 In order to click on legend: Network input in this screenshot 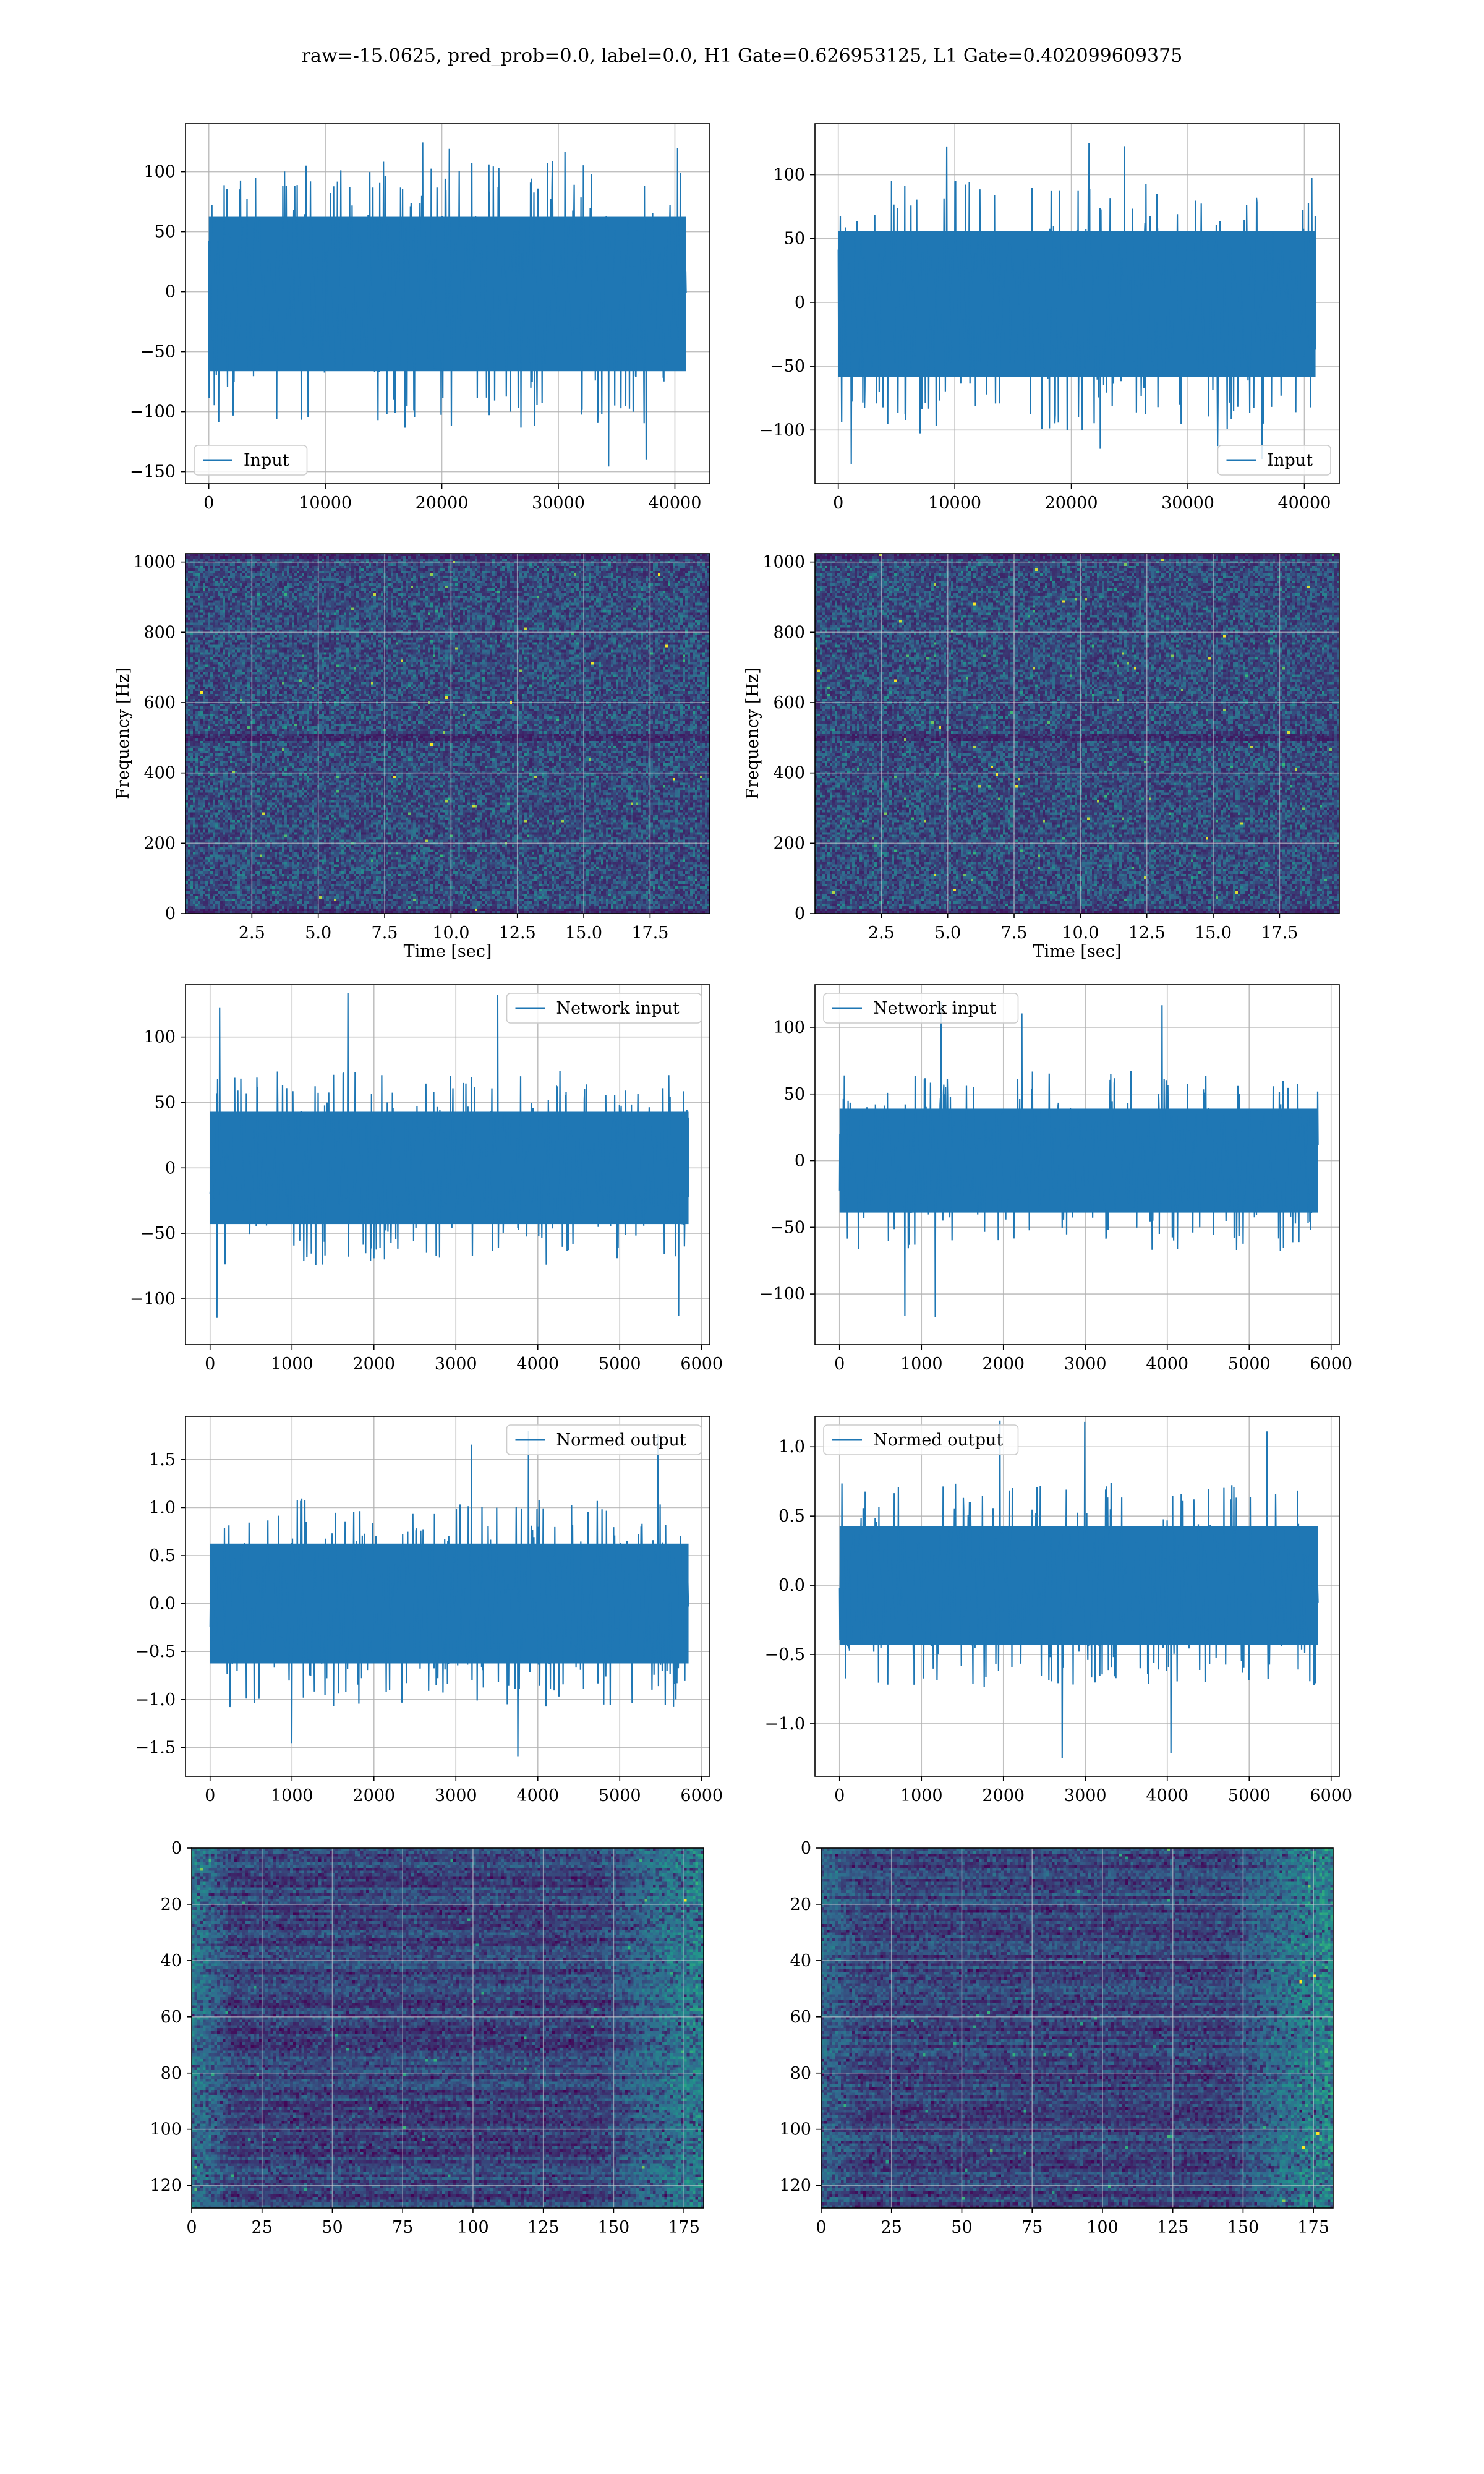, I will do `click(921, 1008)`.